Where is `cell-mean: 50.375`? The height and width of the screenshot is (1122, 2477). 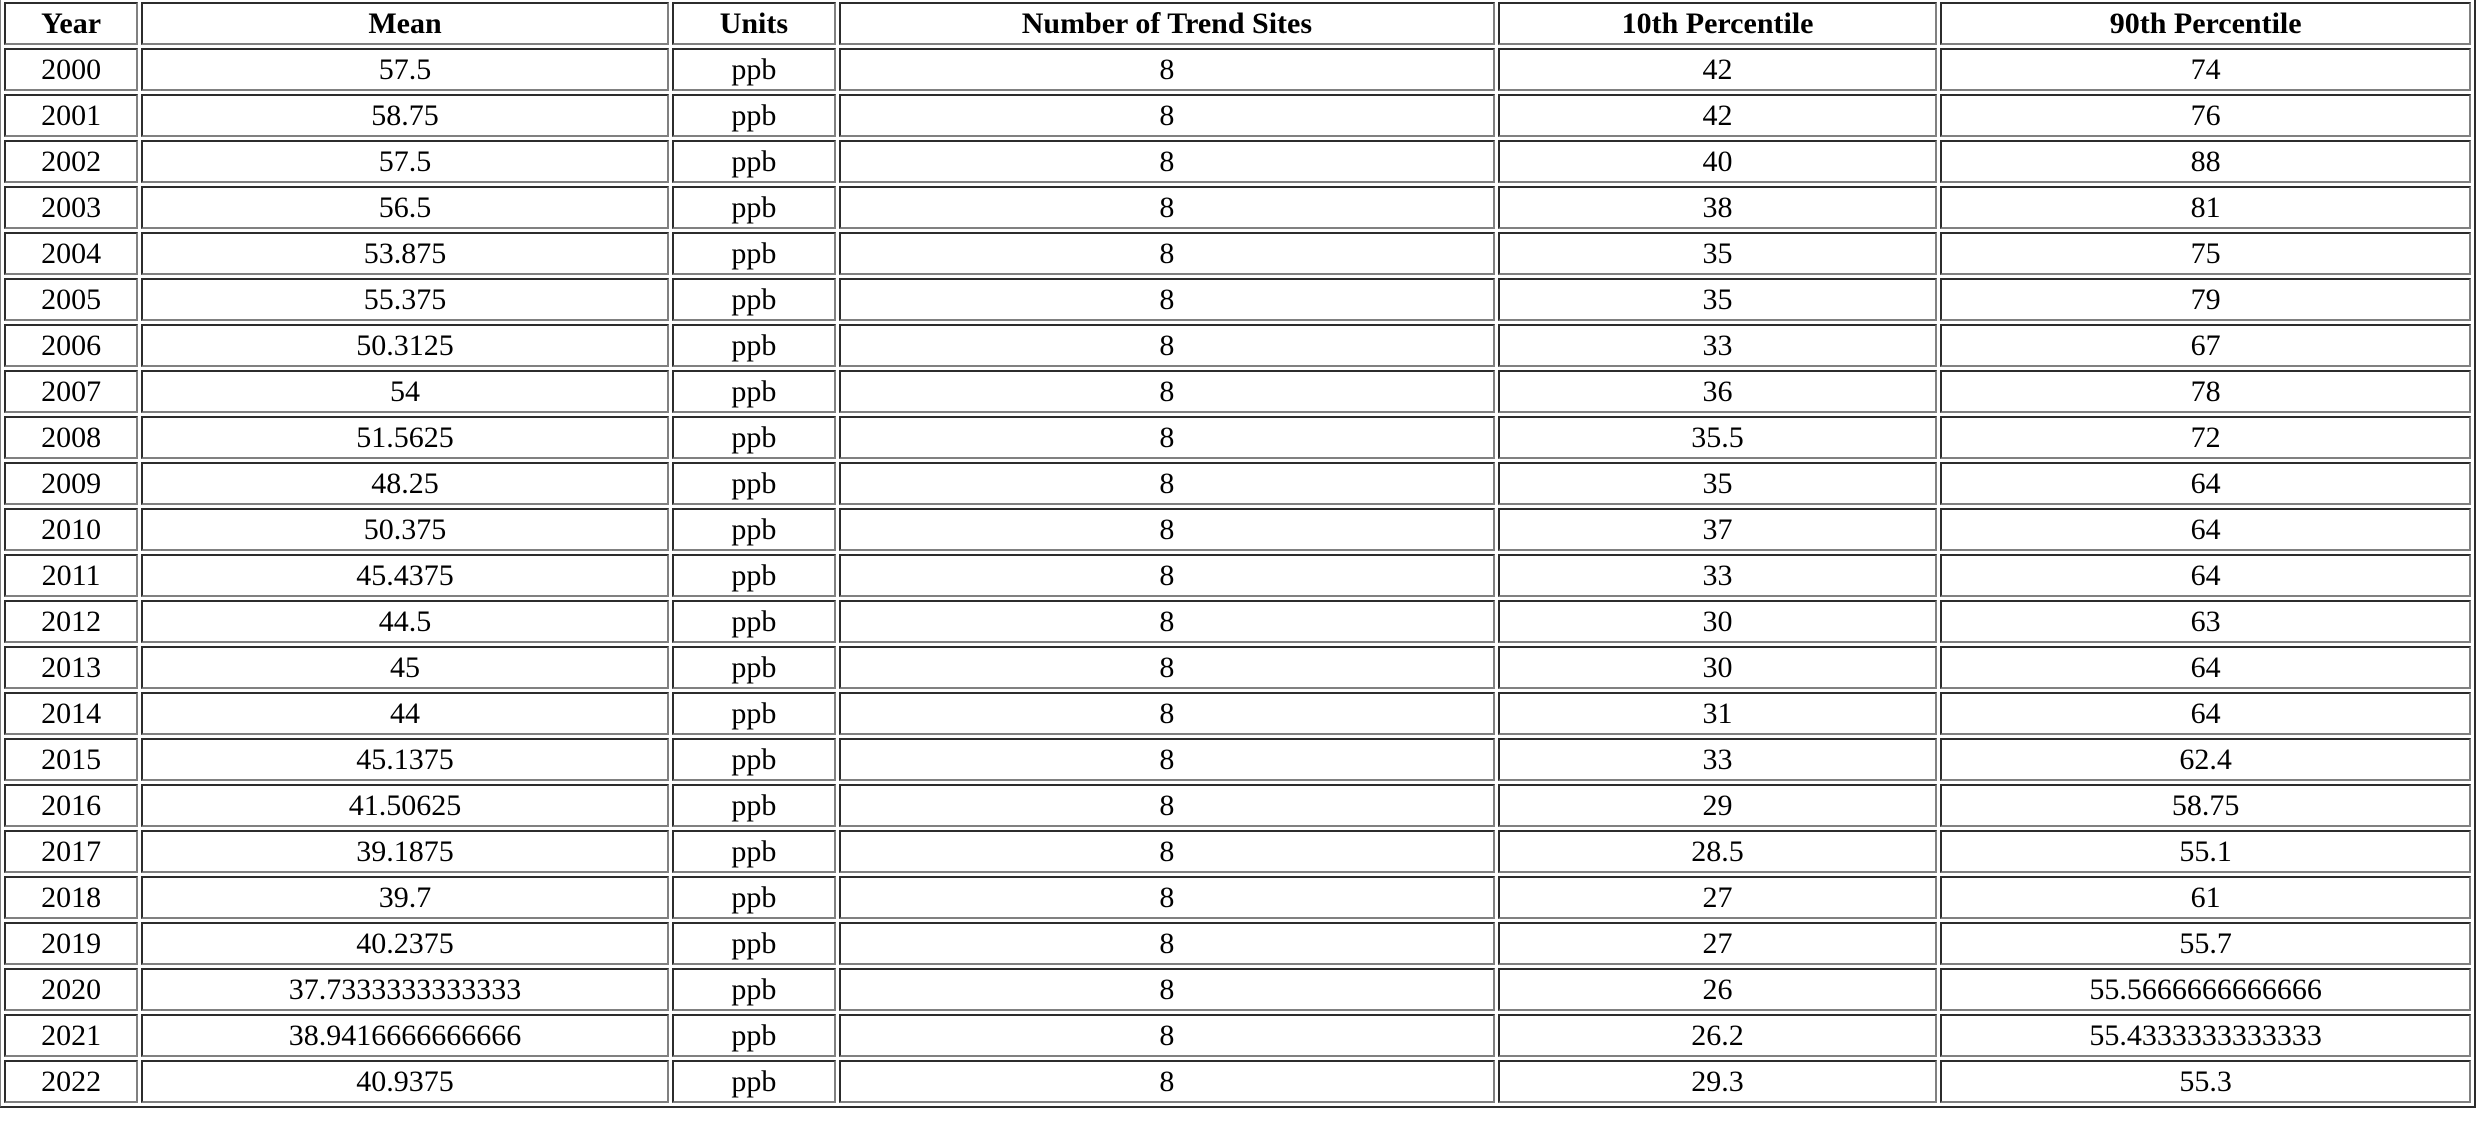
cell-mean: 50.375 is located at coordinates (405, 529).